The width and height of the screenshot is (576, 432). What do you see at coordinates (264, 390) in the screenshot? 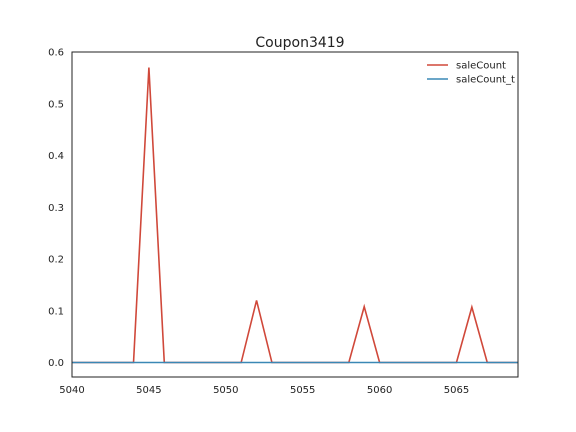
I see `x-axis-ticks: 5040 5045 5050 5055 5060 5065` at bounding box center [264, 390].